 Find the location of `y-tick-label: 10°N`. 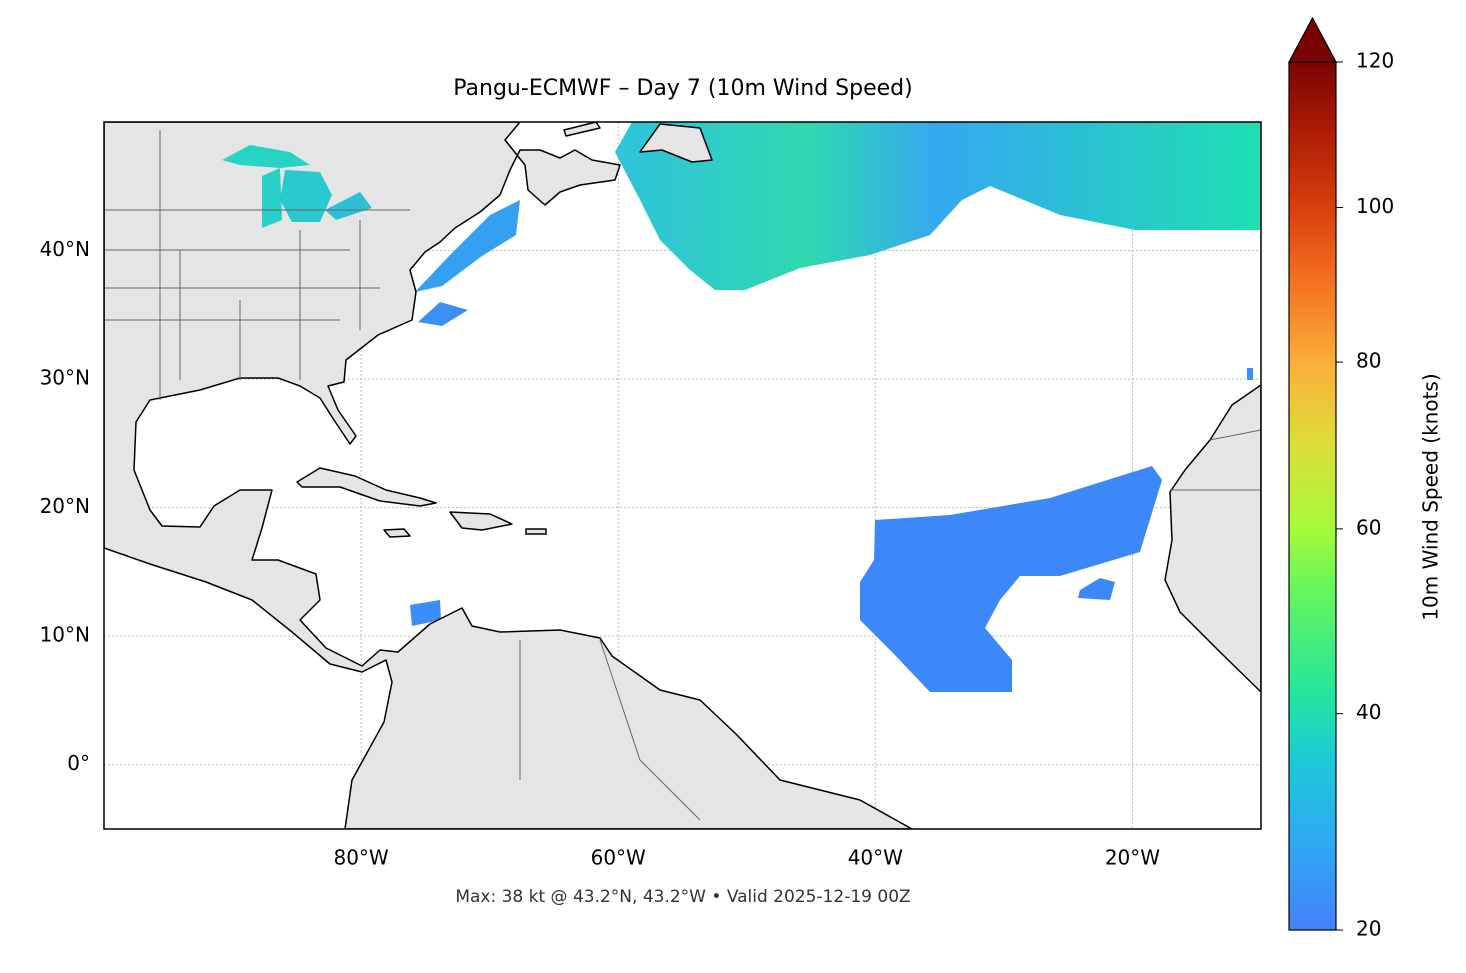

y-tick-label: 10°N is located at coordinates (65, 635).